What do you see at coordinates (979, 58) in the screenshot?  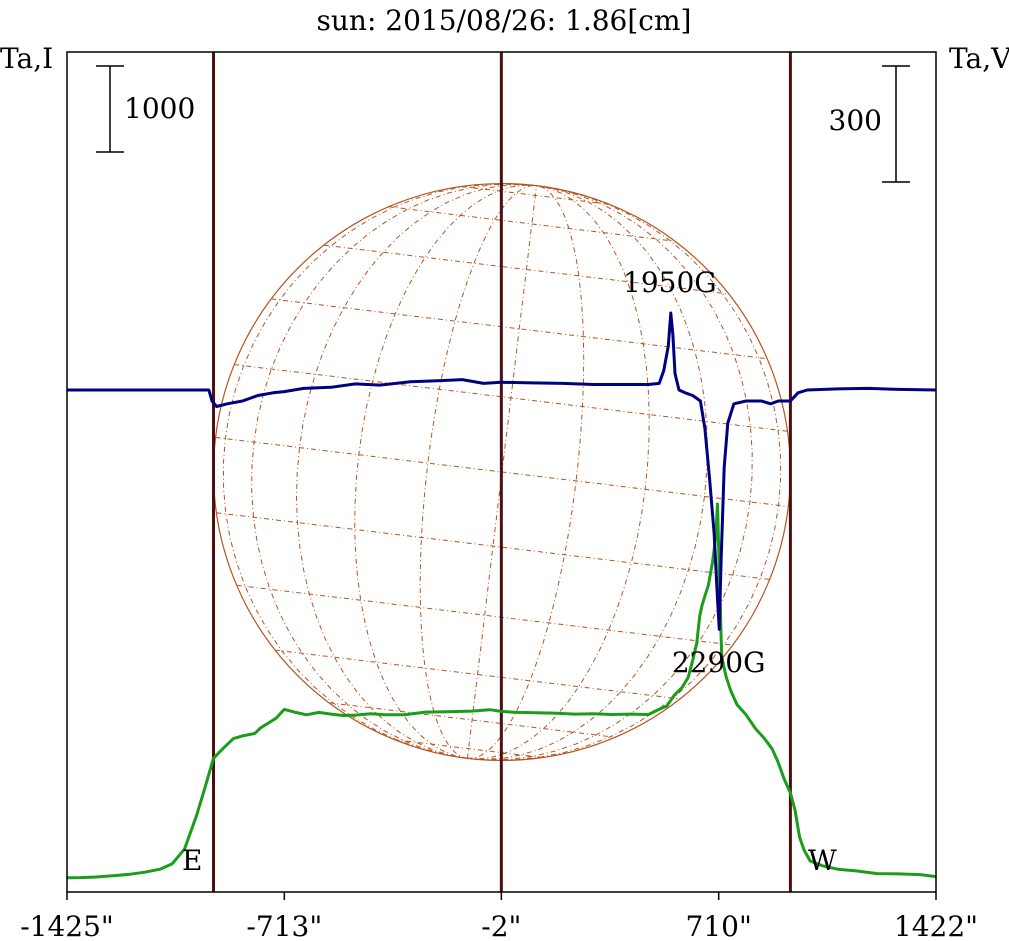 I see `y-axis-label-right: Ta,V` at bounding box center [979, 58].